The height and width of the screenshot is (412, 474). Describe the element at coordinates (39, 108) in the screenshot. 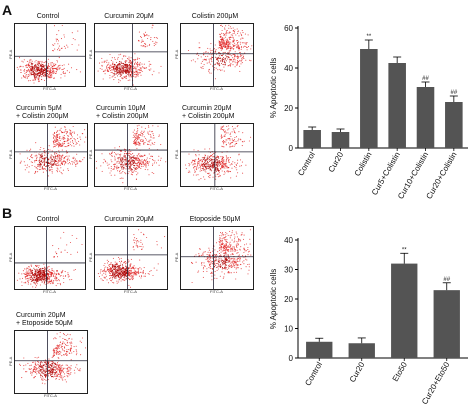

I see `flow-plot-title: Curcumin 5μM` at that location.